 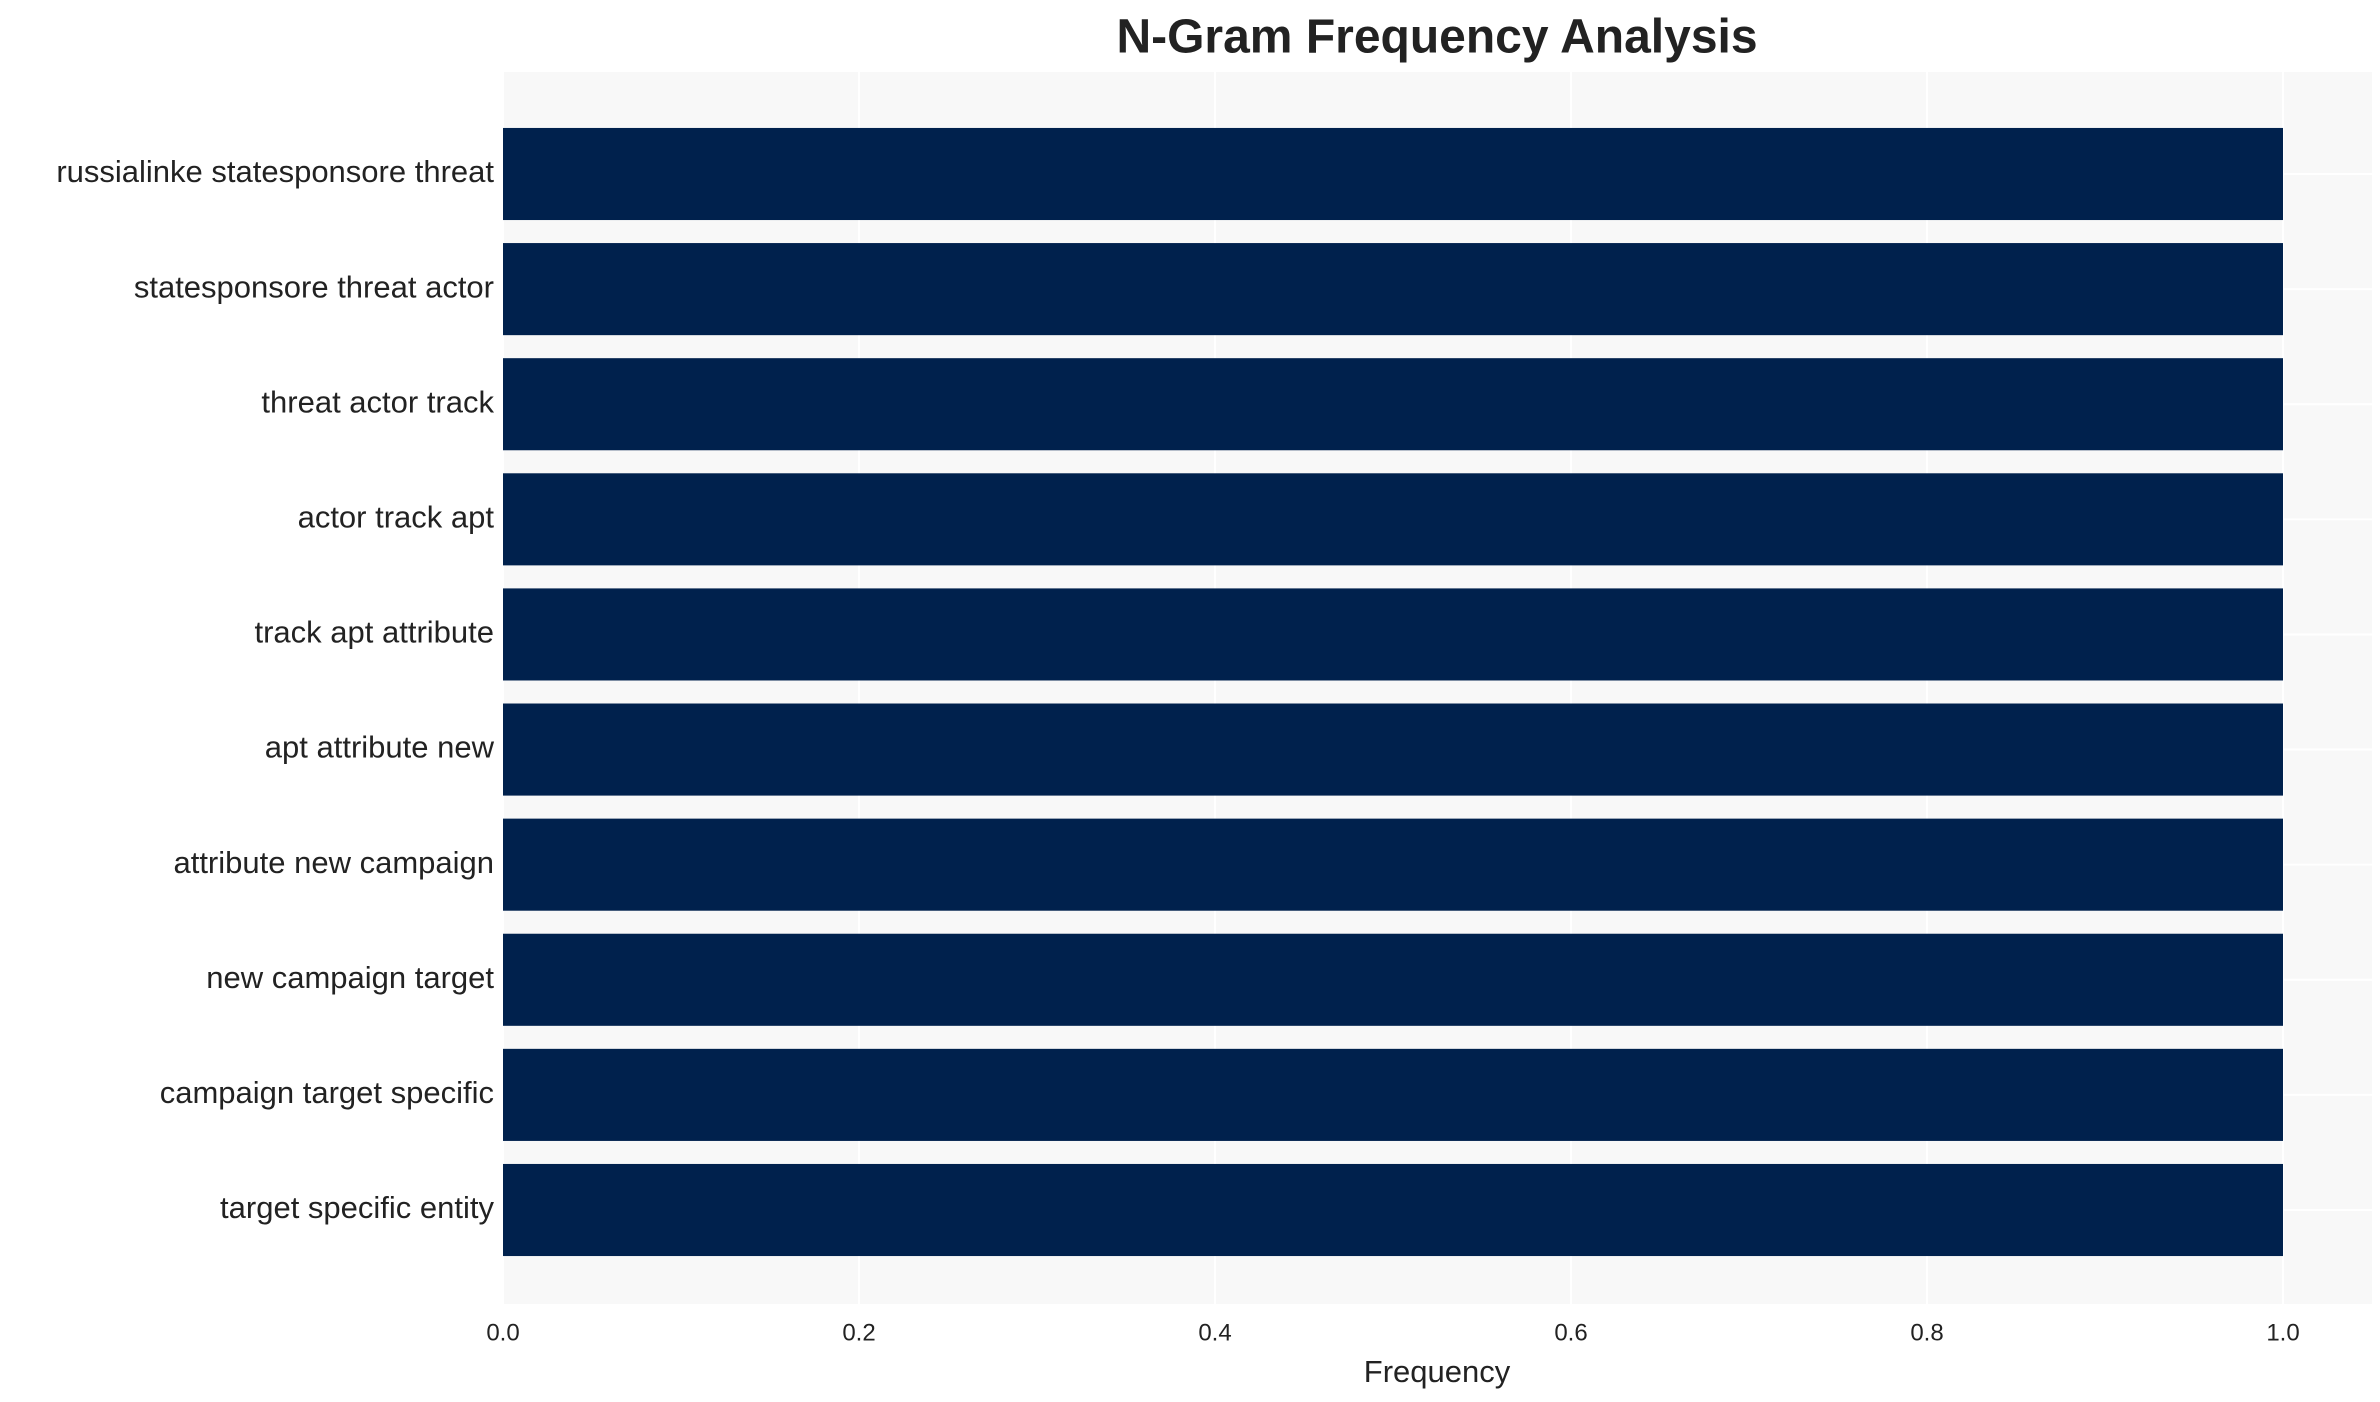 I want to click on y-tick-label: actor track apt, so click(x=396, y=517).